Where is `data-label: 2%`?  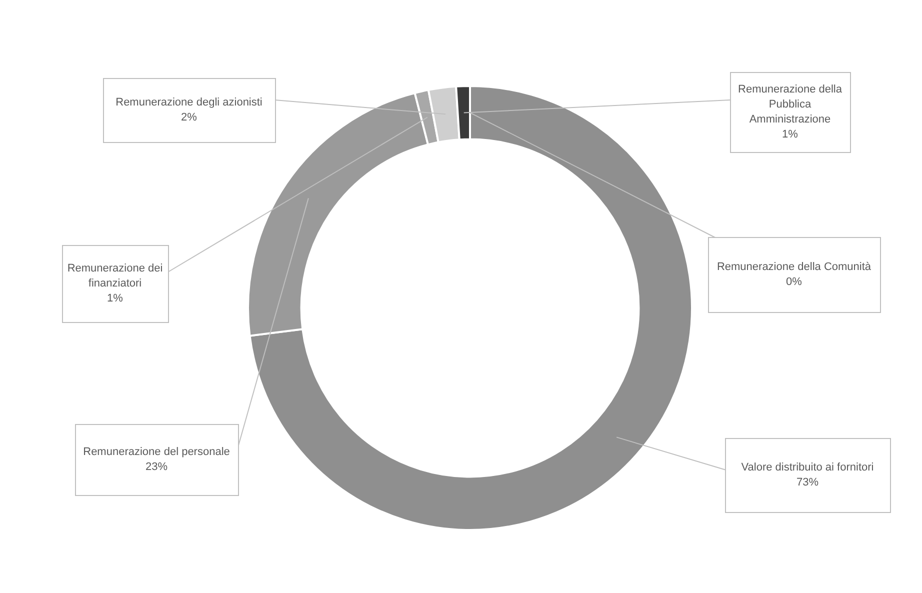 data-label: 2% is located at coordinates (189, 118).